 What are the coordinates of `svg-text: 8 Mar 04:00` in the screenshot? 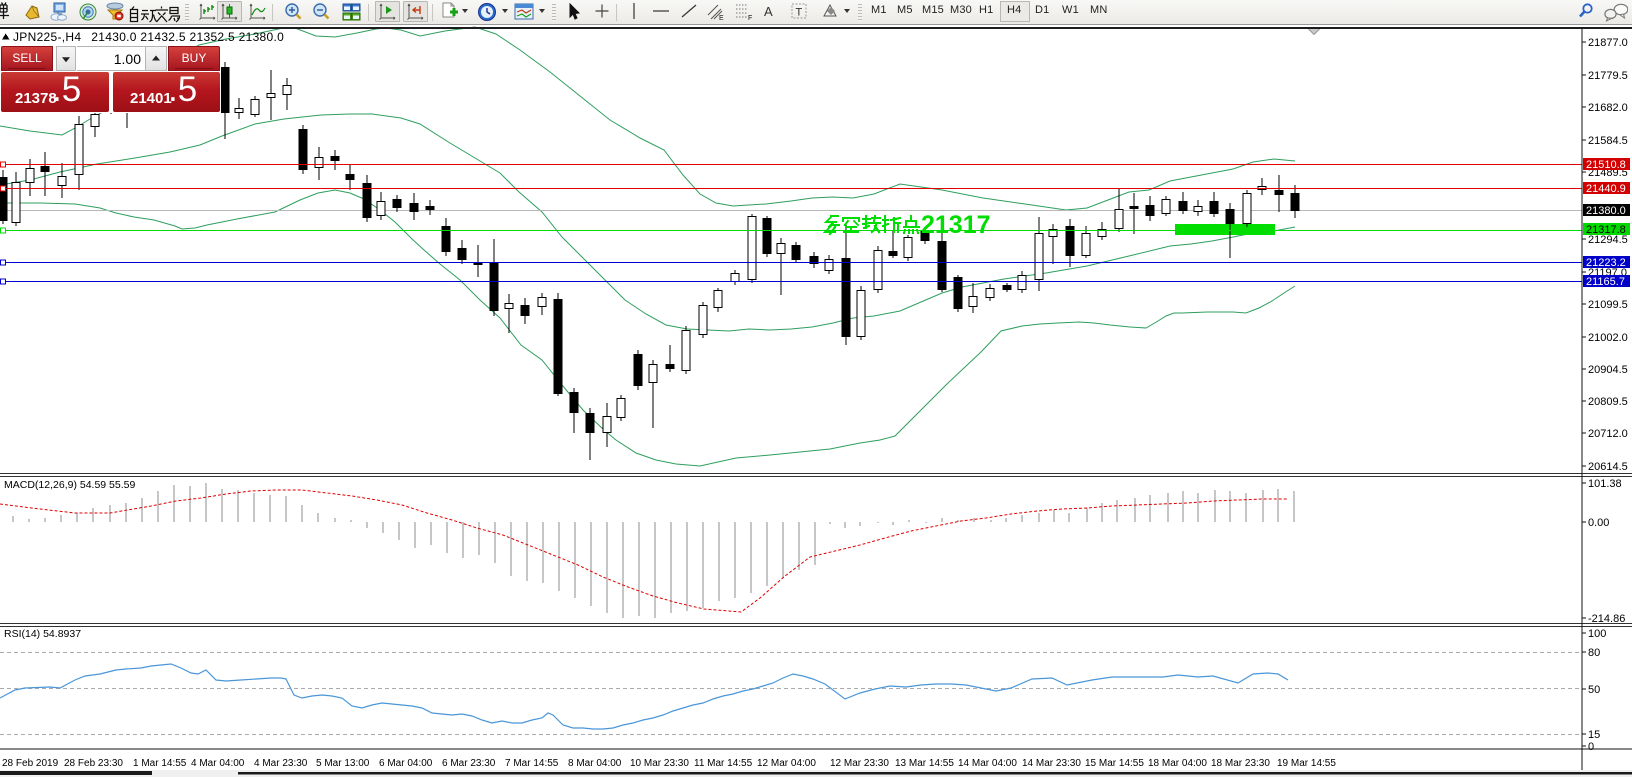 It's located at (595, 763).